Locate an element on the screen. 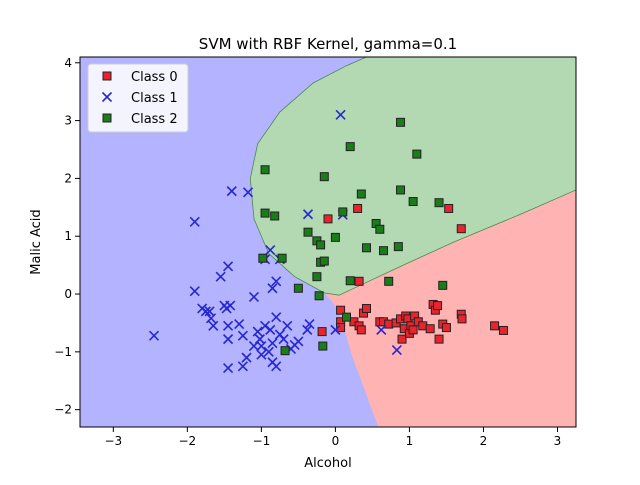 Image resolution: width=640 pixels, height=485 pixels. x-tick-label: 0 is located at coordinates (336, 441).